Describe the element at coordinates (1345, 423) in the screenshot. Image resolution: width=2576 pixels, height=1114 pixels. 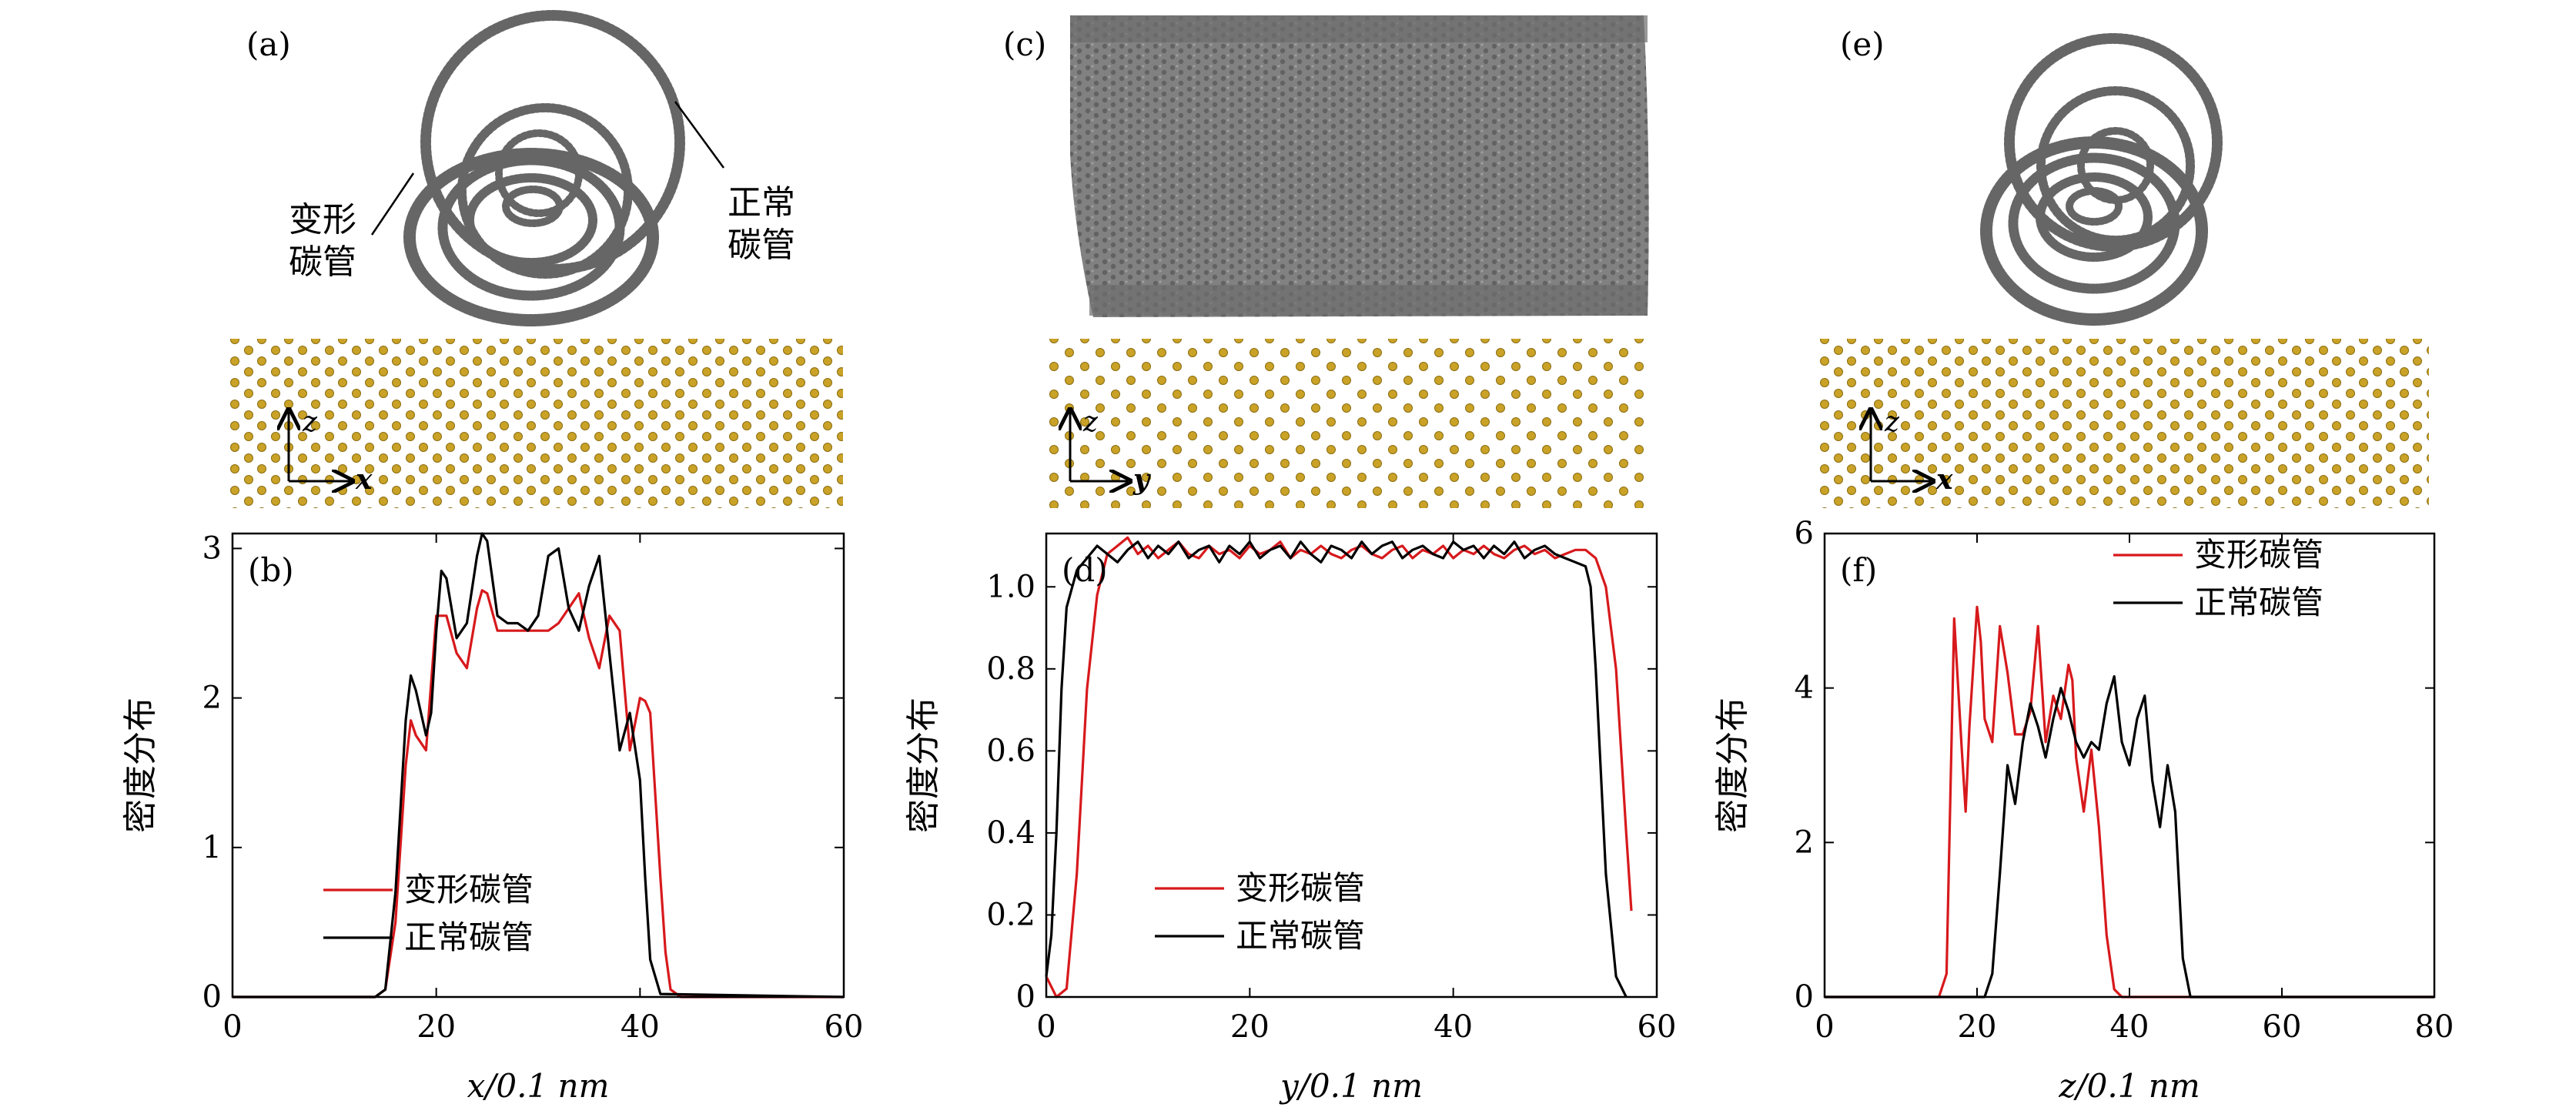
I see `substrate-atoms-c` at that location.